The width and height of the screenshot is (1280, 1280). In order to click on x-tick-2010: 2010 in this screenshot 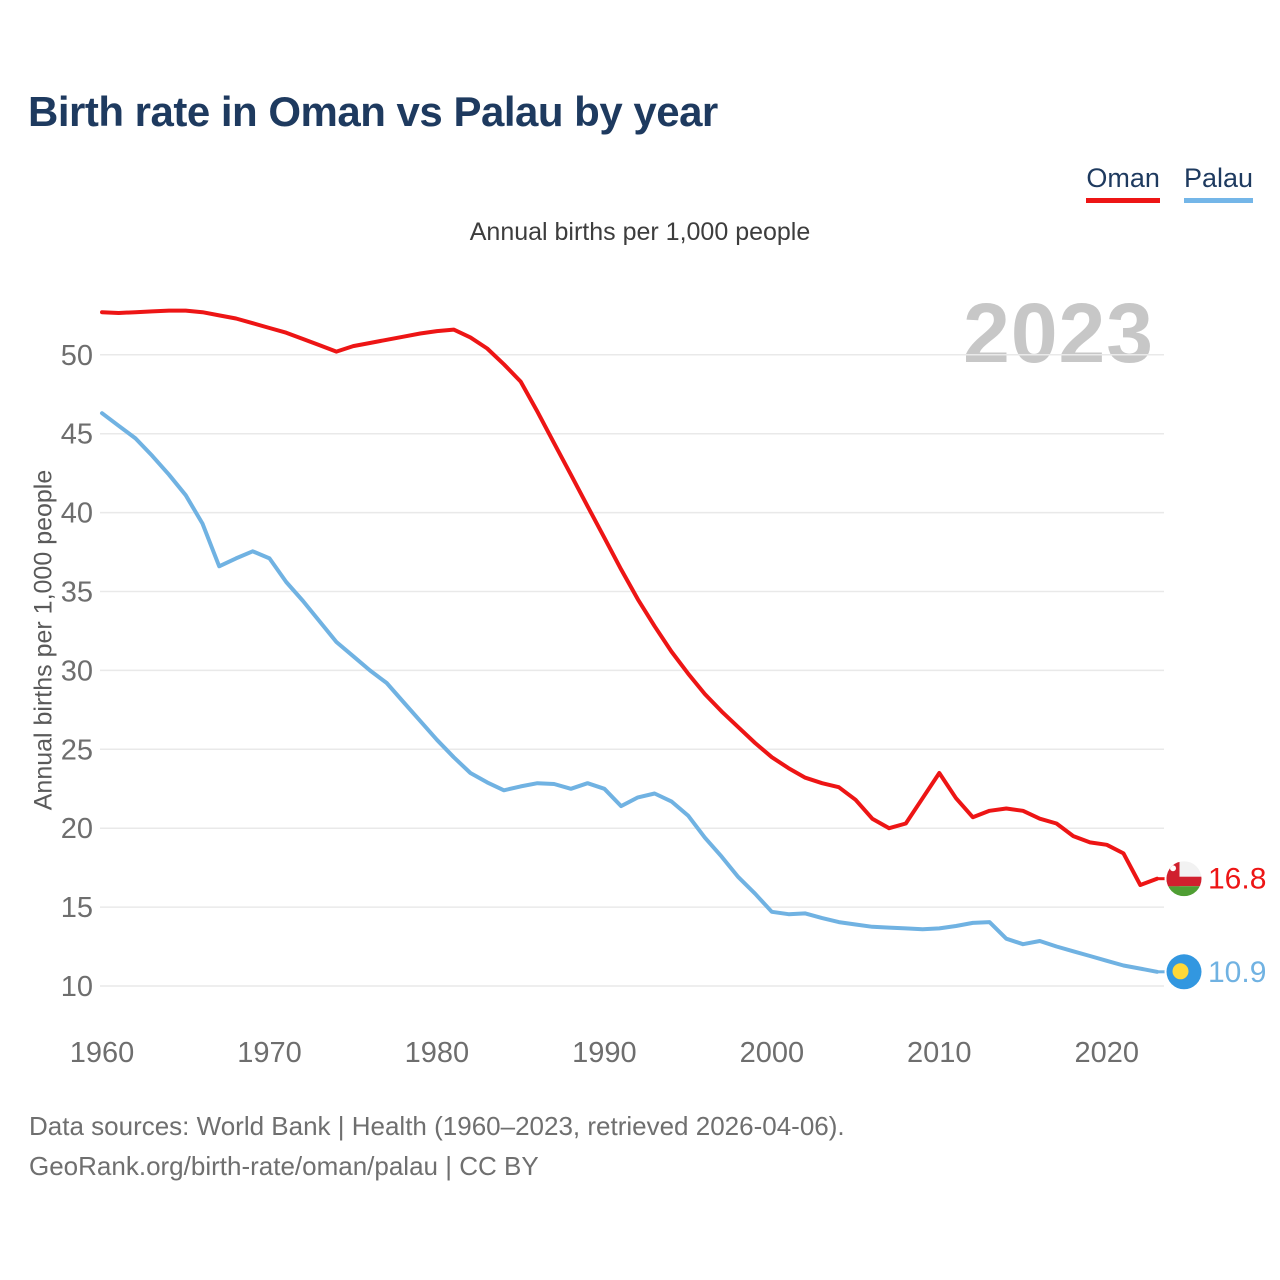, I will do `click(939, 1053)`.